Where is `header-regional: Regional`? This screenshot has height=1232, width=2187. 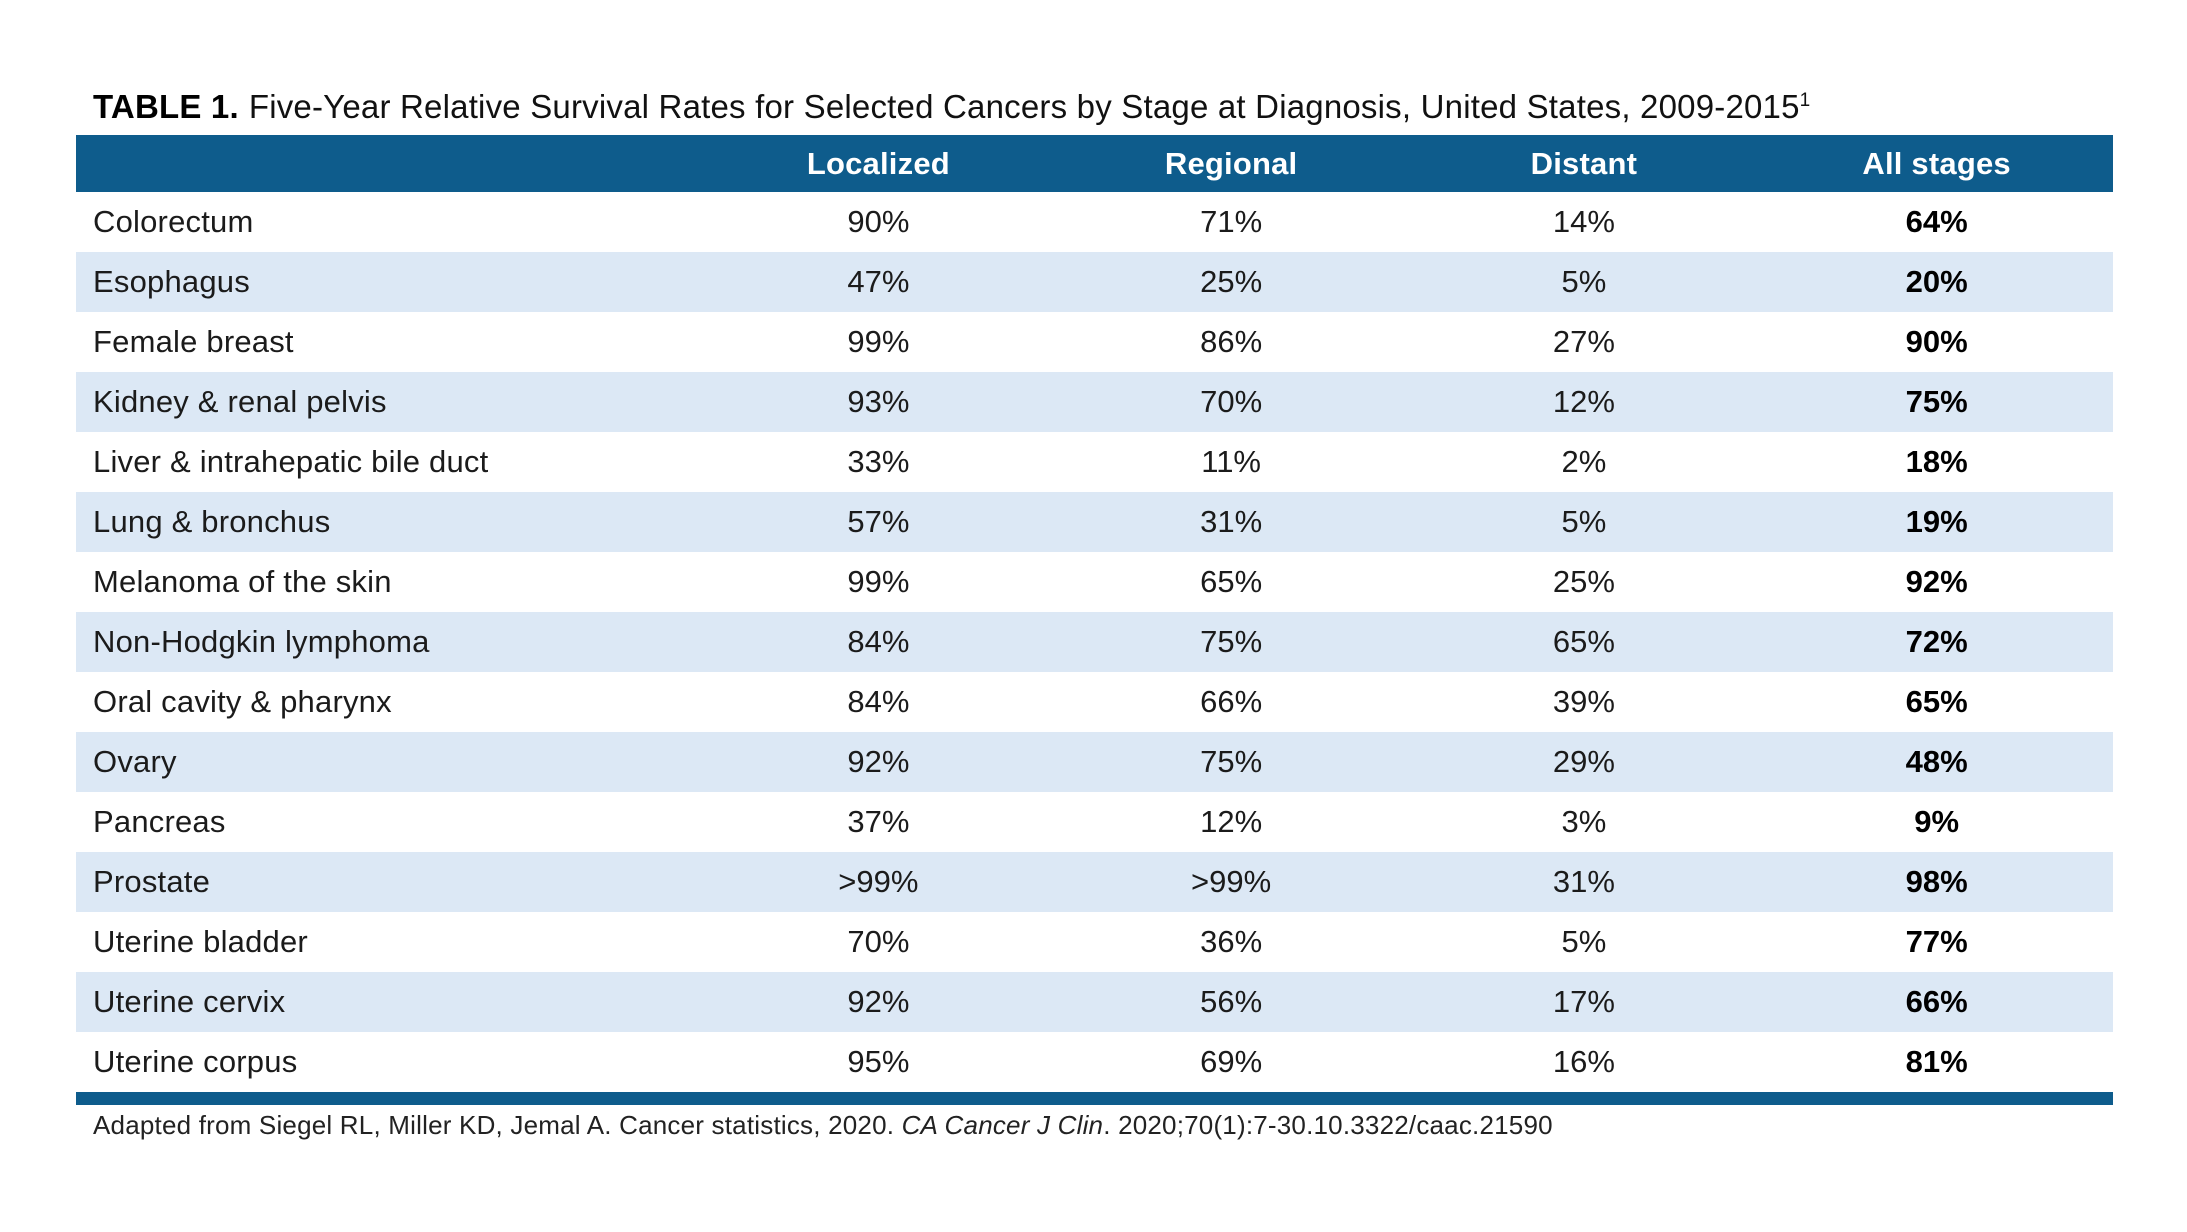
header-regional: Regional is located at coordinates (1231, 163).